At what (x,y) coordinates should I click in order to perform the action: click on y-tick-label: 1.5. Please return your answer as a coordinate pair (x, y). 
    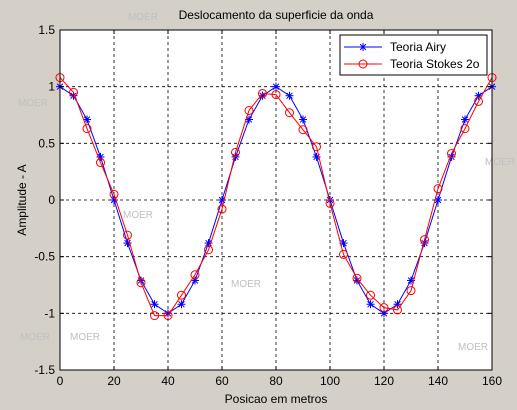
    Looking at the image, I should click on (46, 30).